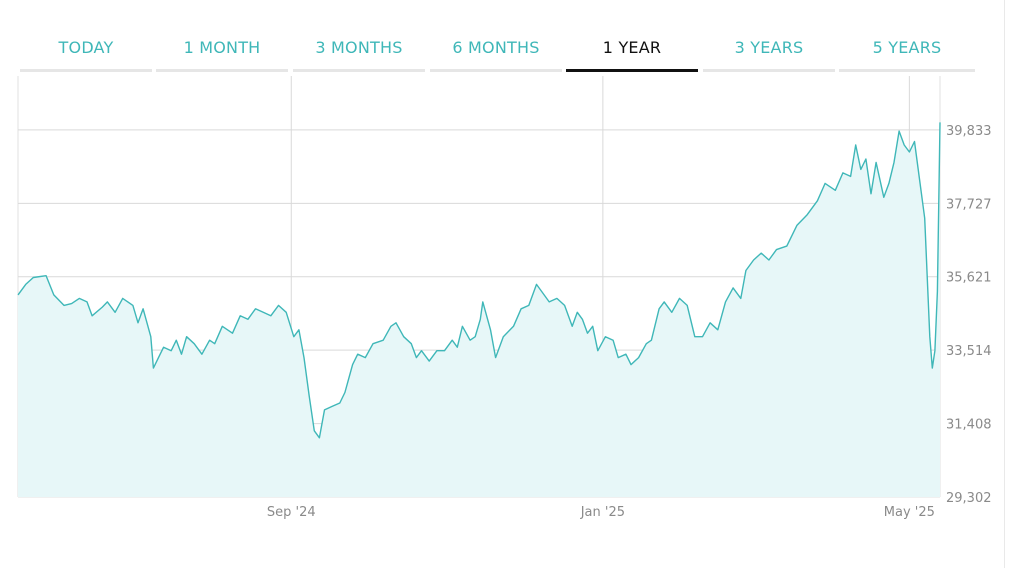 The image size is (1024, 568). What do you see at coordinates (769, 49) in the screenshot?
I see `tab-3-years: 3 YEARS` at bounding box center [769, 49].